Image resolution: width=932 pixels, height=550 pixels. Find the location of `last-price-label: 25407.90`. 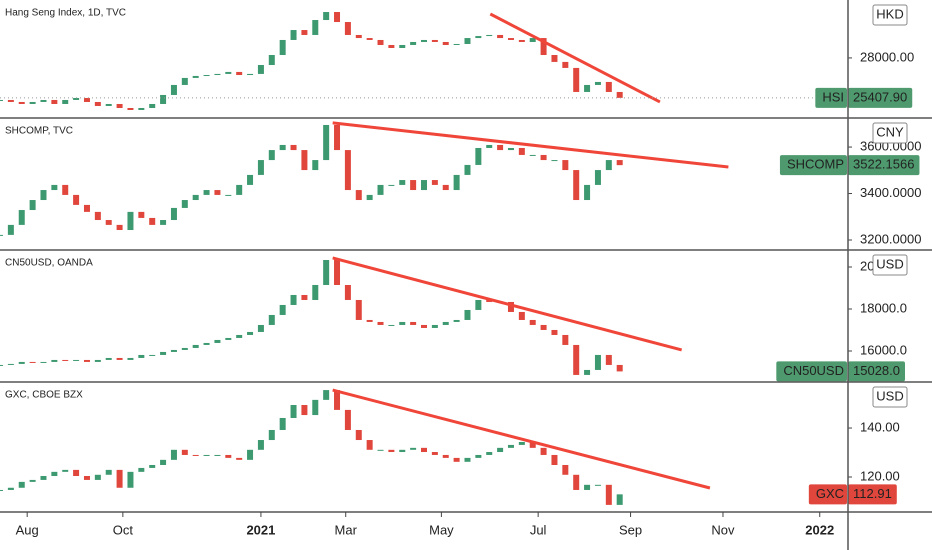

last-price-label: 25407.90 is located at coordinates (880, 96).